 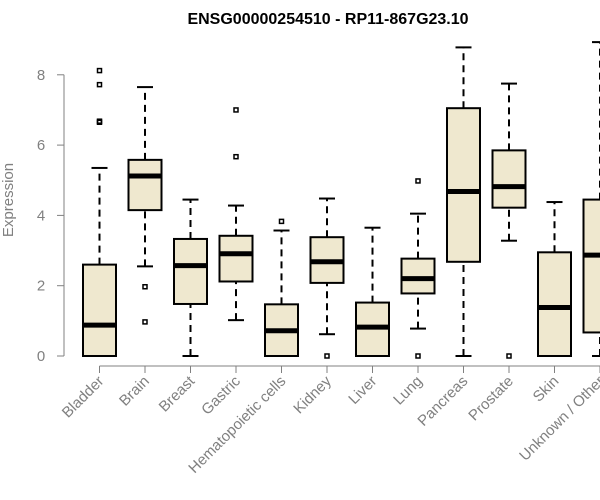 I want to click on box-skin, so click(x=554, y=279).